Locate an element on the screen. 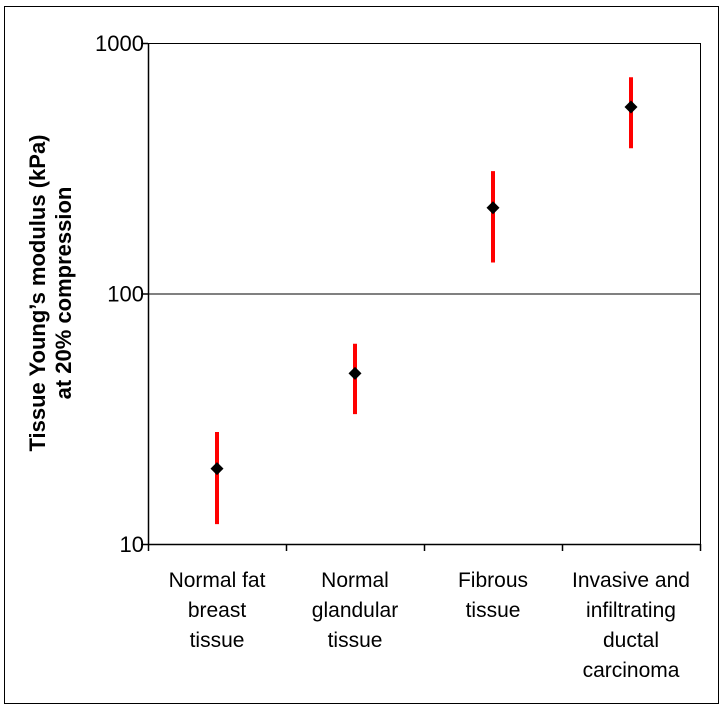 The height and width of the screenshot is (712, 725). x-category-label: Invasive and infiltrating ductal carcinoma is located at coordinates (631, 625).